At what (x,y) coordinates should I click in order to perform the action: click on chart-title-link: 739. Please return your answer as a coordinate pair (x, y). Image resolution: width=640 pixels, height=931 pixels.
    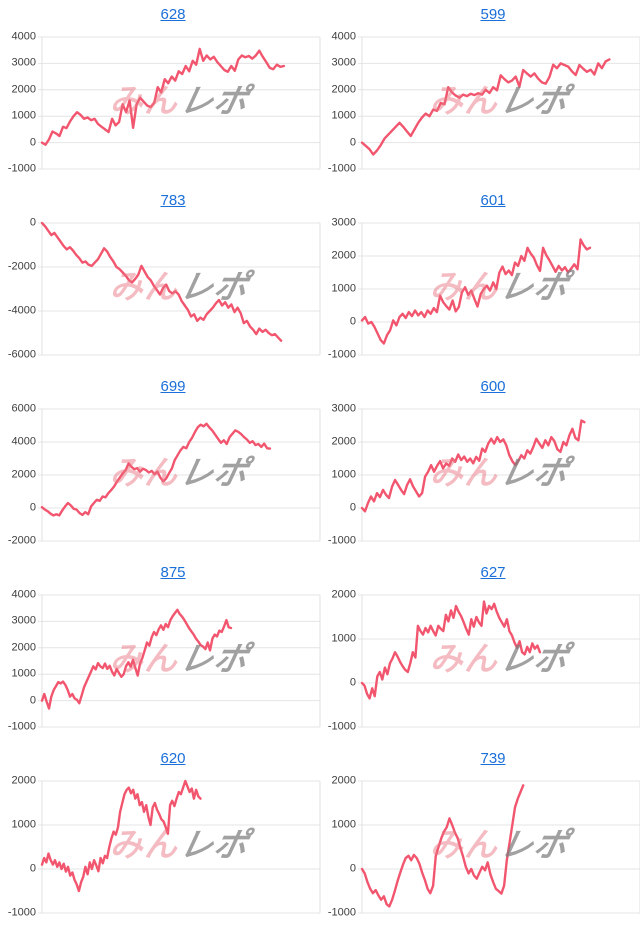
    Looking at the image, I should click on (493, 758).